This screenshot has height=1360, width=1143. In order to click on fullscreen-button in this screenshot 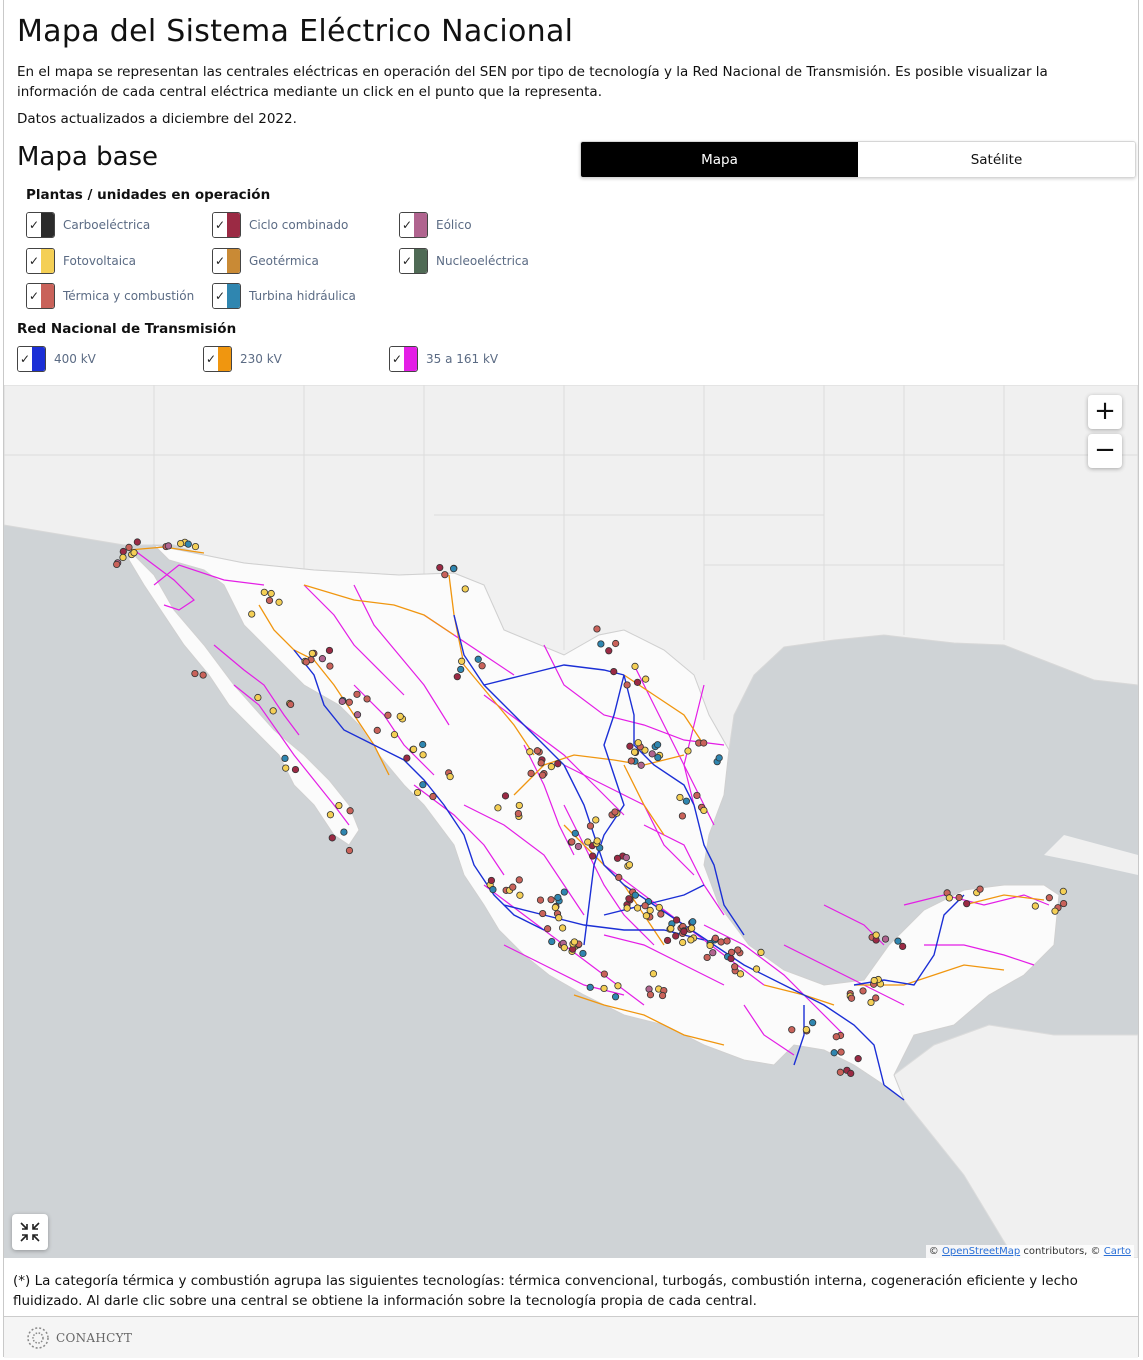, I will do `click(30, 1232)`.